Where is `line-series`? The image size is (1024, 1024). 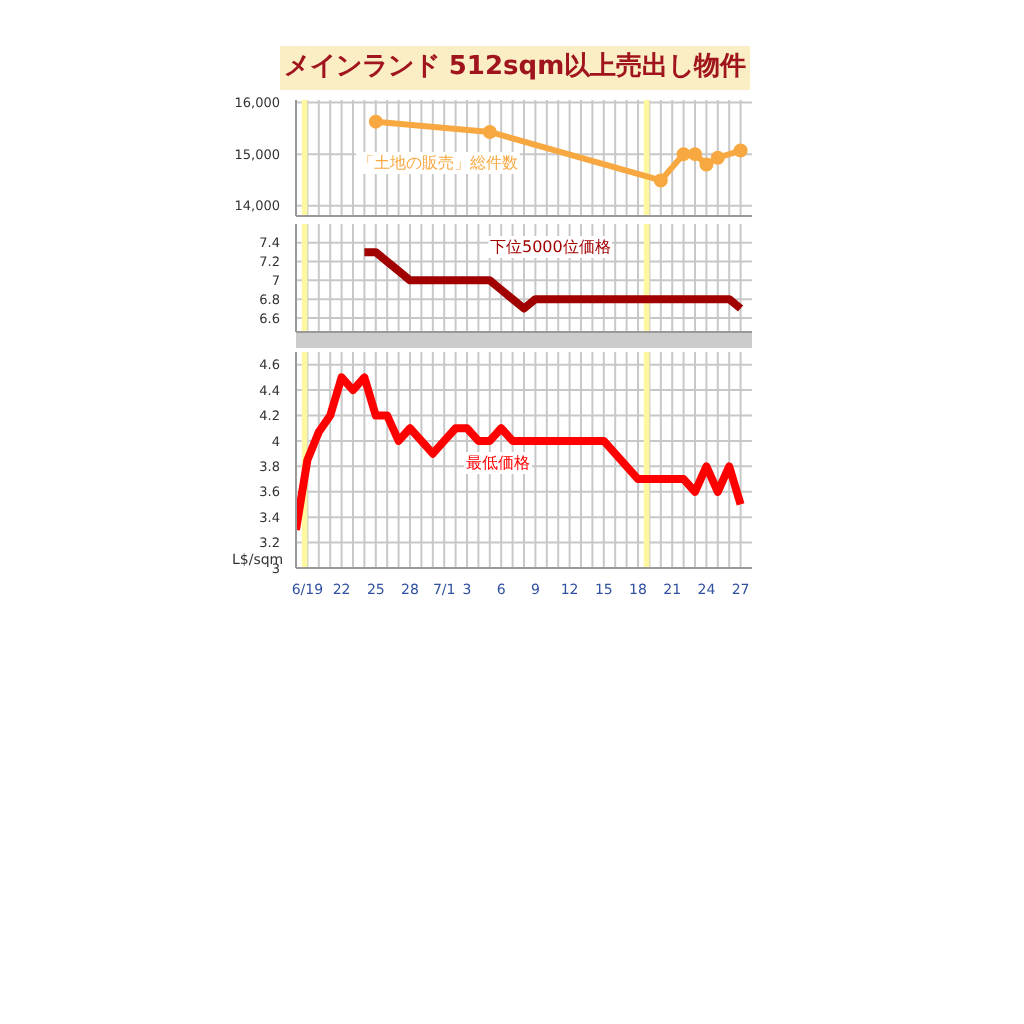
line-series is located at coordinates (520, 453).